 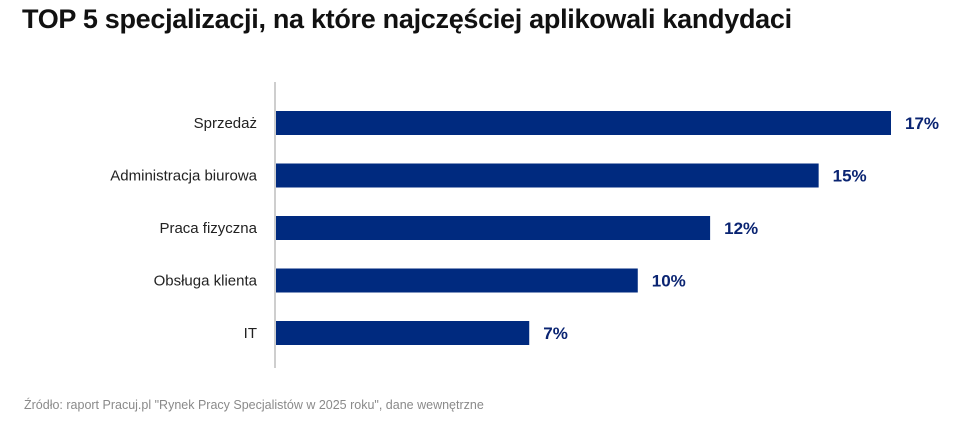 I want to click on category-label: IT, so click(x=250, y=333).